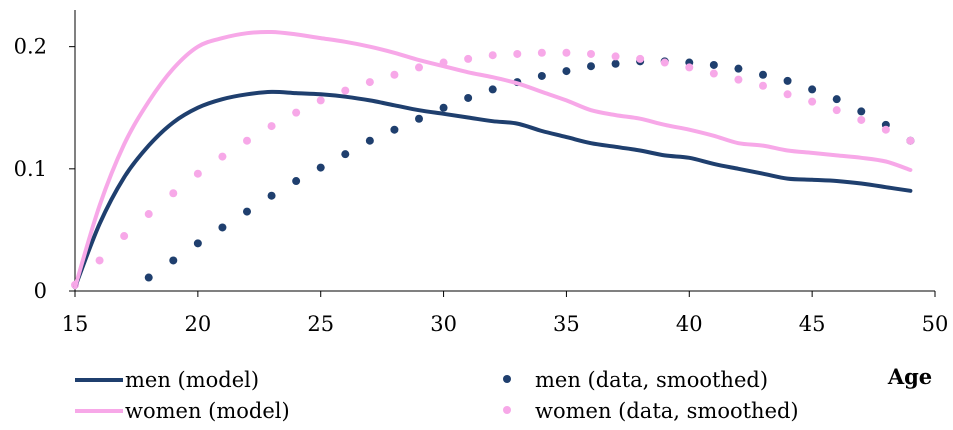  Describe the element at coordinates (207, 411) in the screenshot. I see `legend-label-women-model: women (model)` at that location.